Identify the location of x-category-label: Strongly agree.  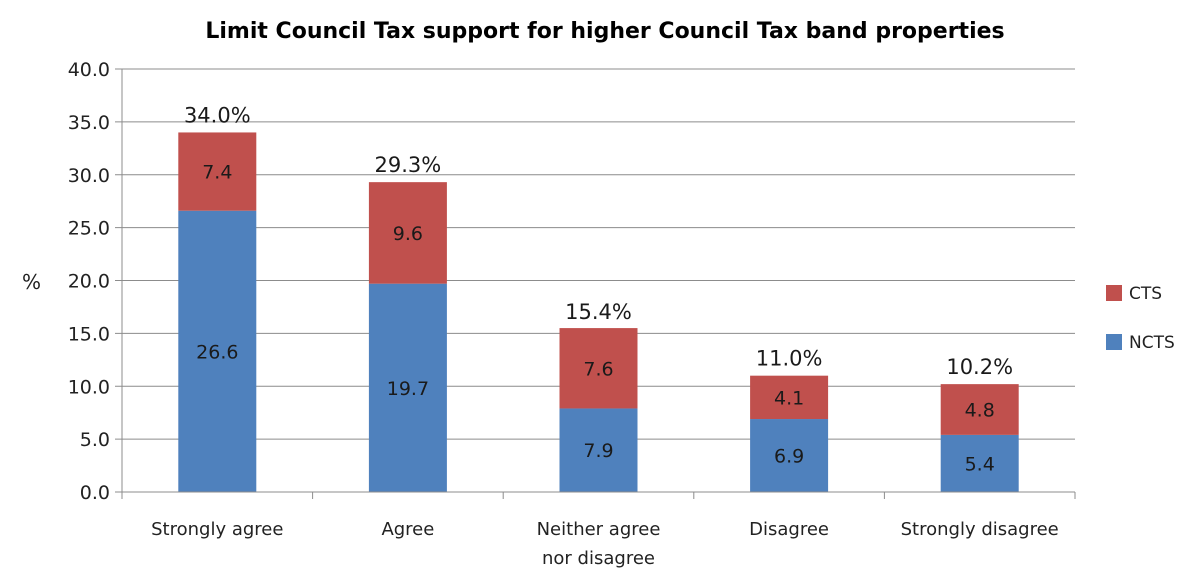
(217, 529).